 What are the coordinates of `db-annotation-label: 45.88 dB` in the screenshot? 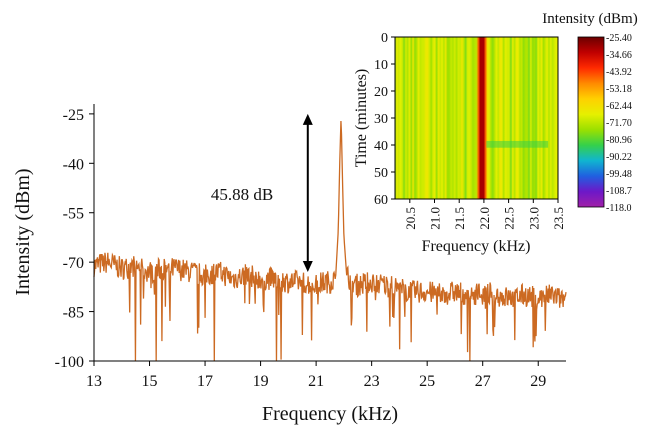 It's located at (242, 194).